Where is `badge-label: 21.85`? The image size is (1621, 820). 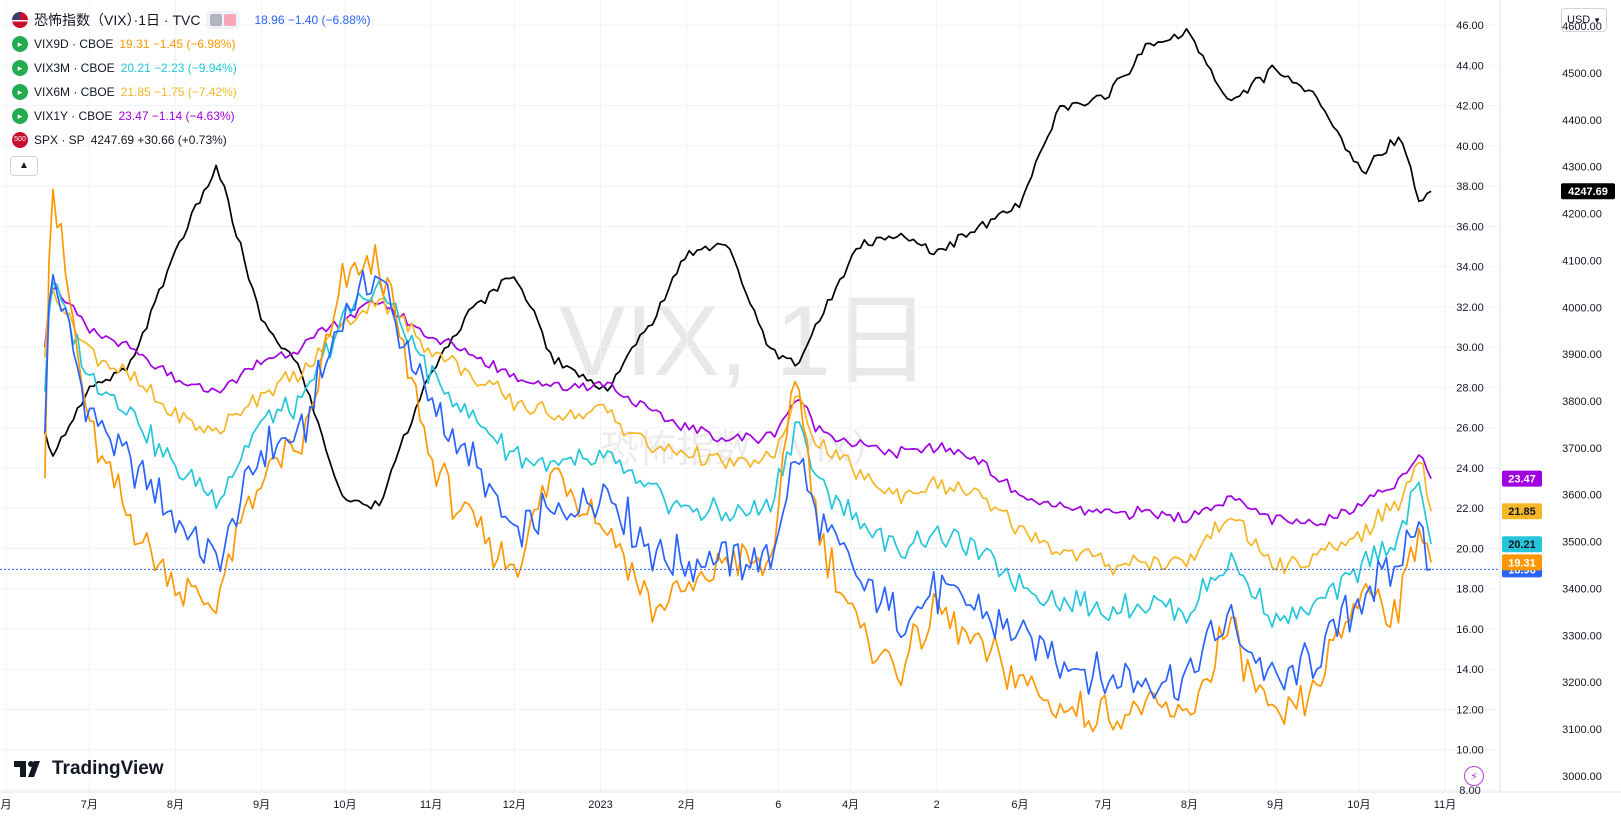
badge-label: 21.85 is located at coordinates (1522, 512).